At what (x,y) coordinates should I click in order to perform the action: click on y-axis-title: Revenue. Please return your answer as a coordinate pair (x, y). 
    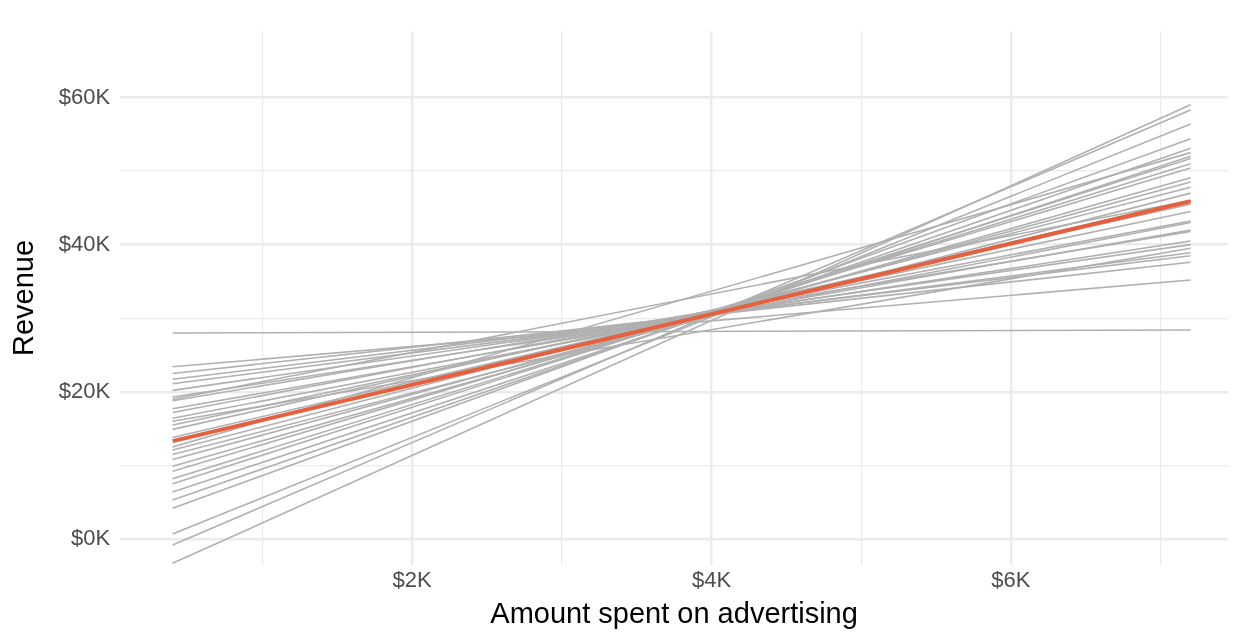
    Looking at the image, I should click on (23, 298).